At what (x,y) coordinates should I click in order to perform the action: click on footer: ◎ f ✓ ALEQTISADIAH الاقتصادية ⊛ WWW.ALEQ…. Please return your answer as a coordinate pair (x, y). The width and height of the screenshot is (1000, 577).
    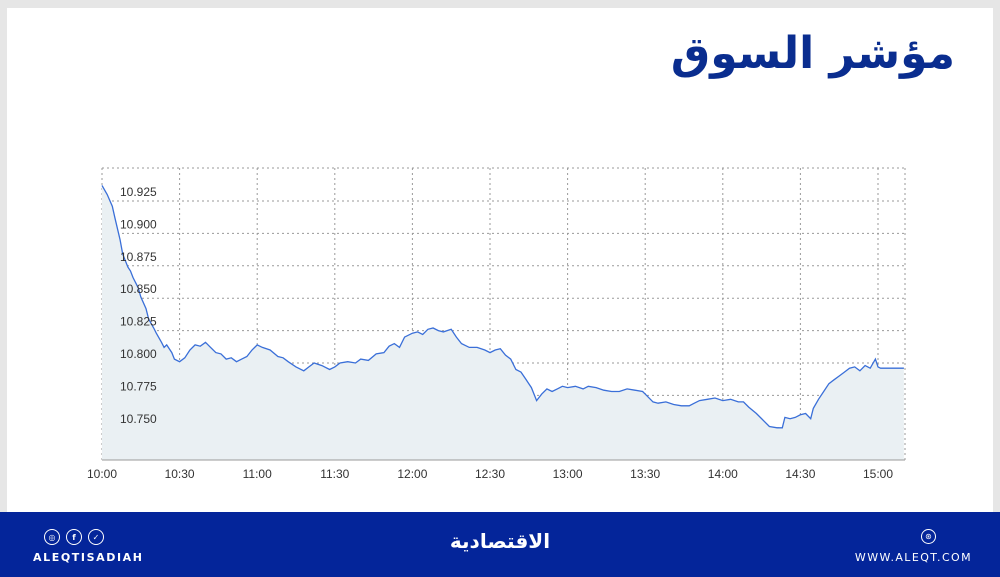
    Looking at the image, I should click on (500, 544).